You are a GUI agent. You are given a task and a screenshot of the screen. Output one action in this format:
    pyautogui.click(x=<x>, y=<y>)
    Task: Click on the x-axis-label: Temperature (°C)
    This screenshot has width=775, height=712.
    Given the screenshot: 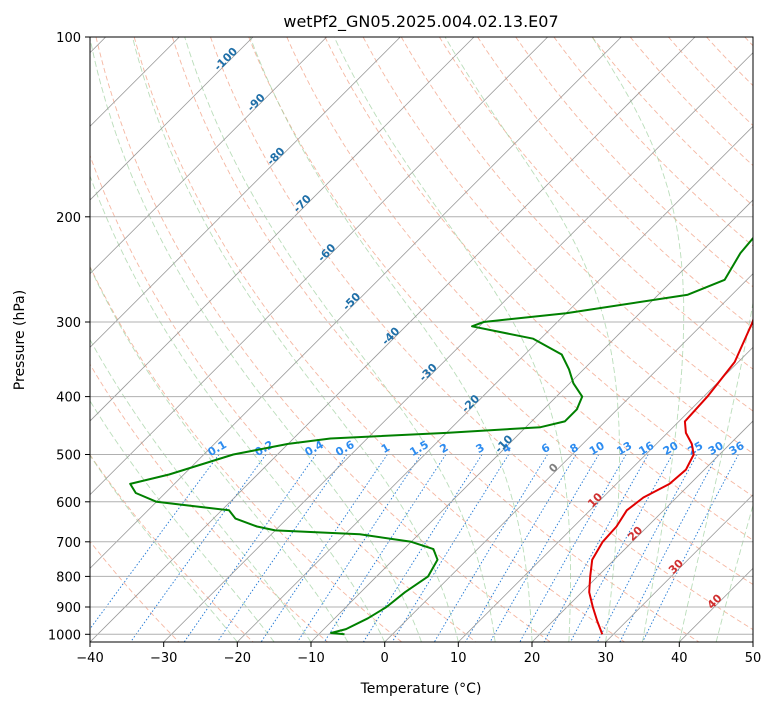 What is the action you would take?
    pyautogui.click(x=421, y=689)
    